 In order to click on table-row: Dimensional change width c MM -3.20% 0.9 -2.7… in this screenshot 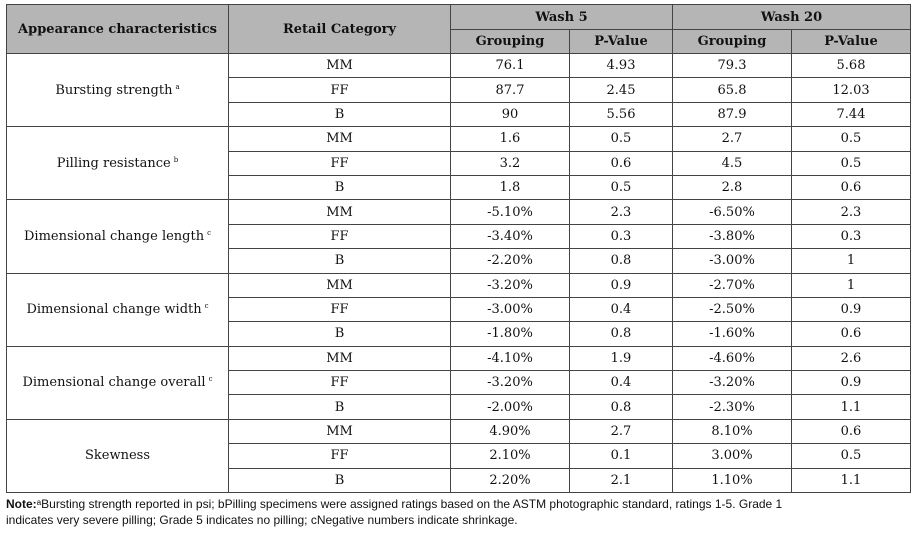, I will do `click(458, 309)`.